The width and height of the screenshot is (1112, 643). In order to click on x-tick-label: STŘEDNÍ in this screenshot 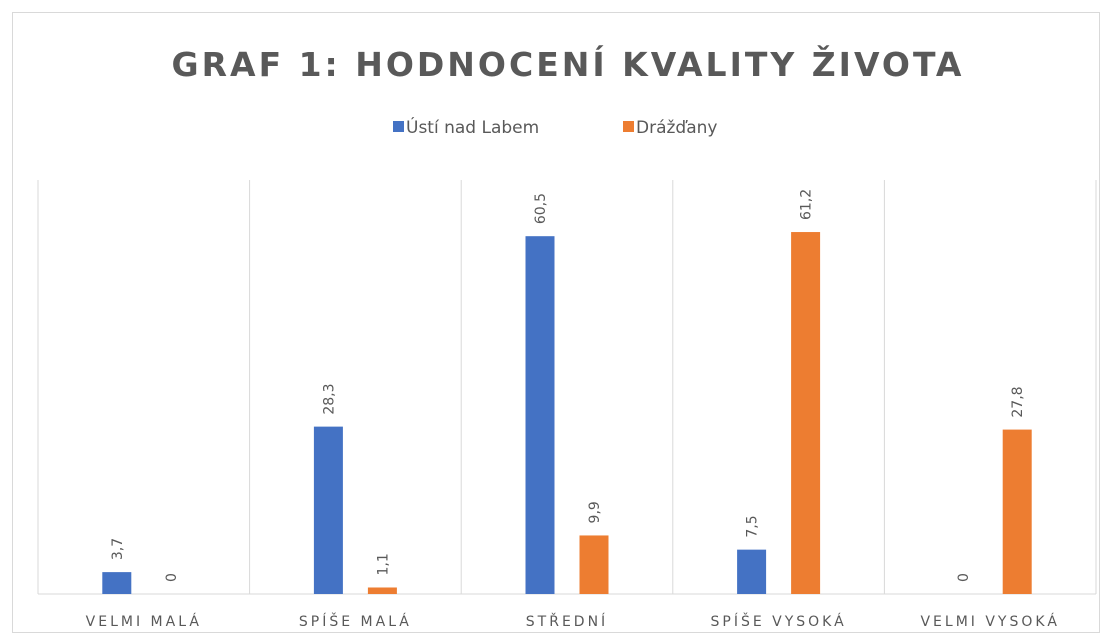, I will do `click(567, 621)`.